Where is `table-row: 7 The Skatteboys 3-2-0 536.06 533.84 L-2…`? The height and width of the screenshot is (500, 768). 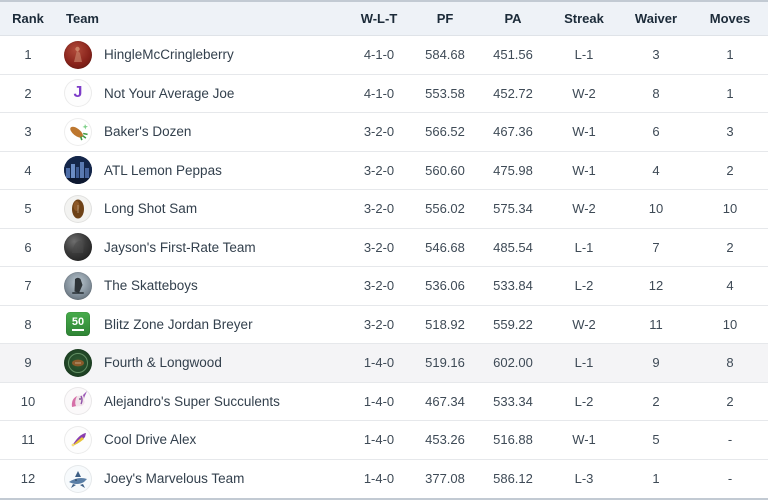
table-row: 7 The Skatteboys 3-2-0 536.06 533.84 L-2… is located at coordinates (384, 286).